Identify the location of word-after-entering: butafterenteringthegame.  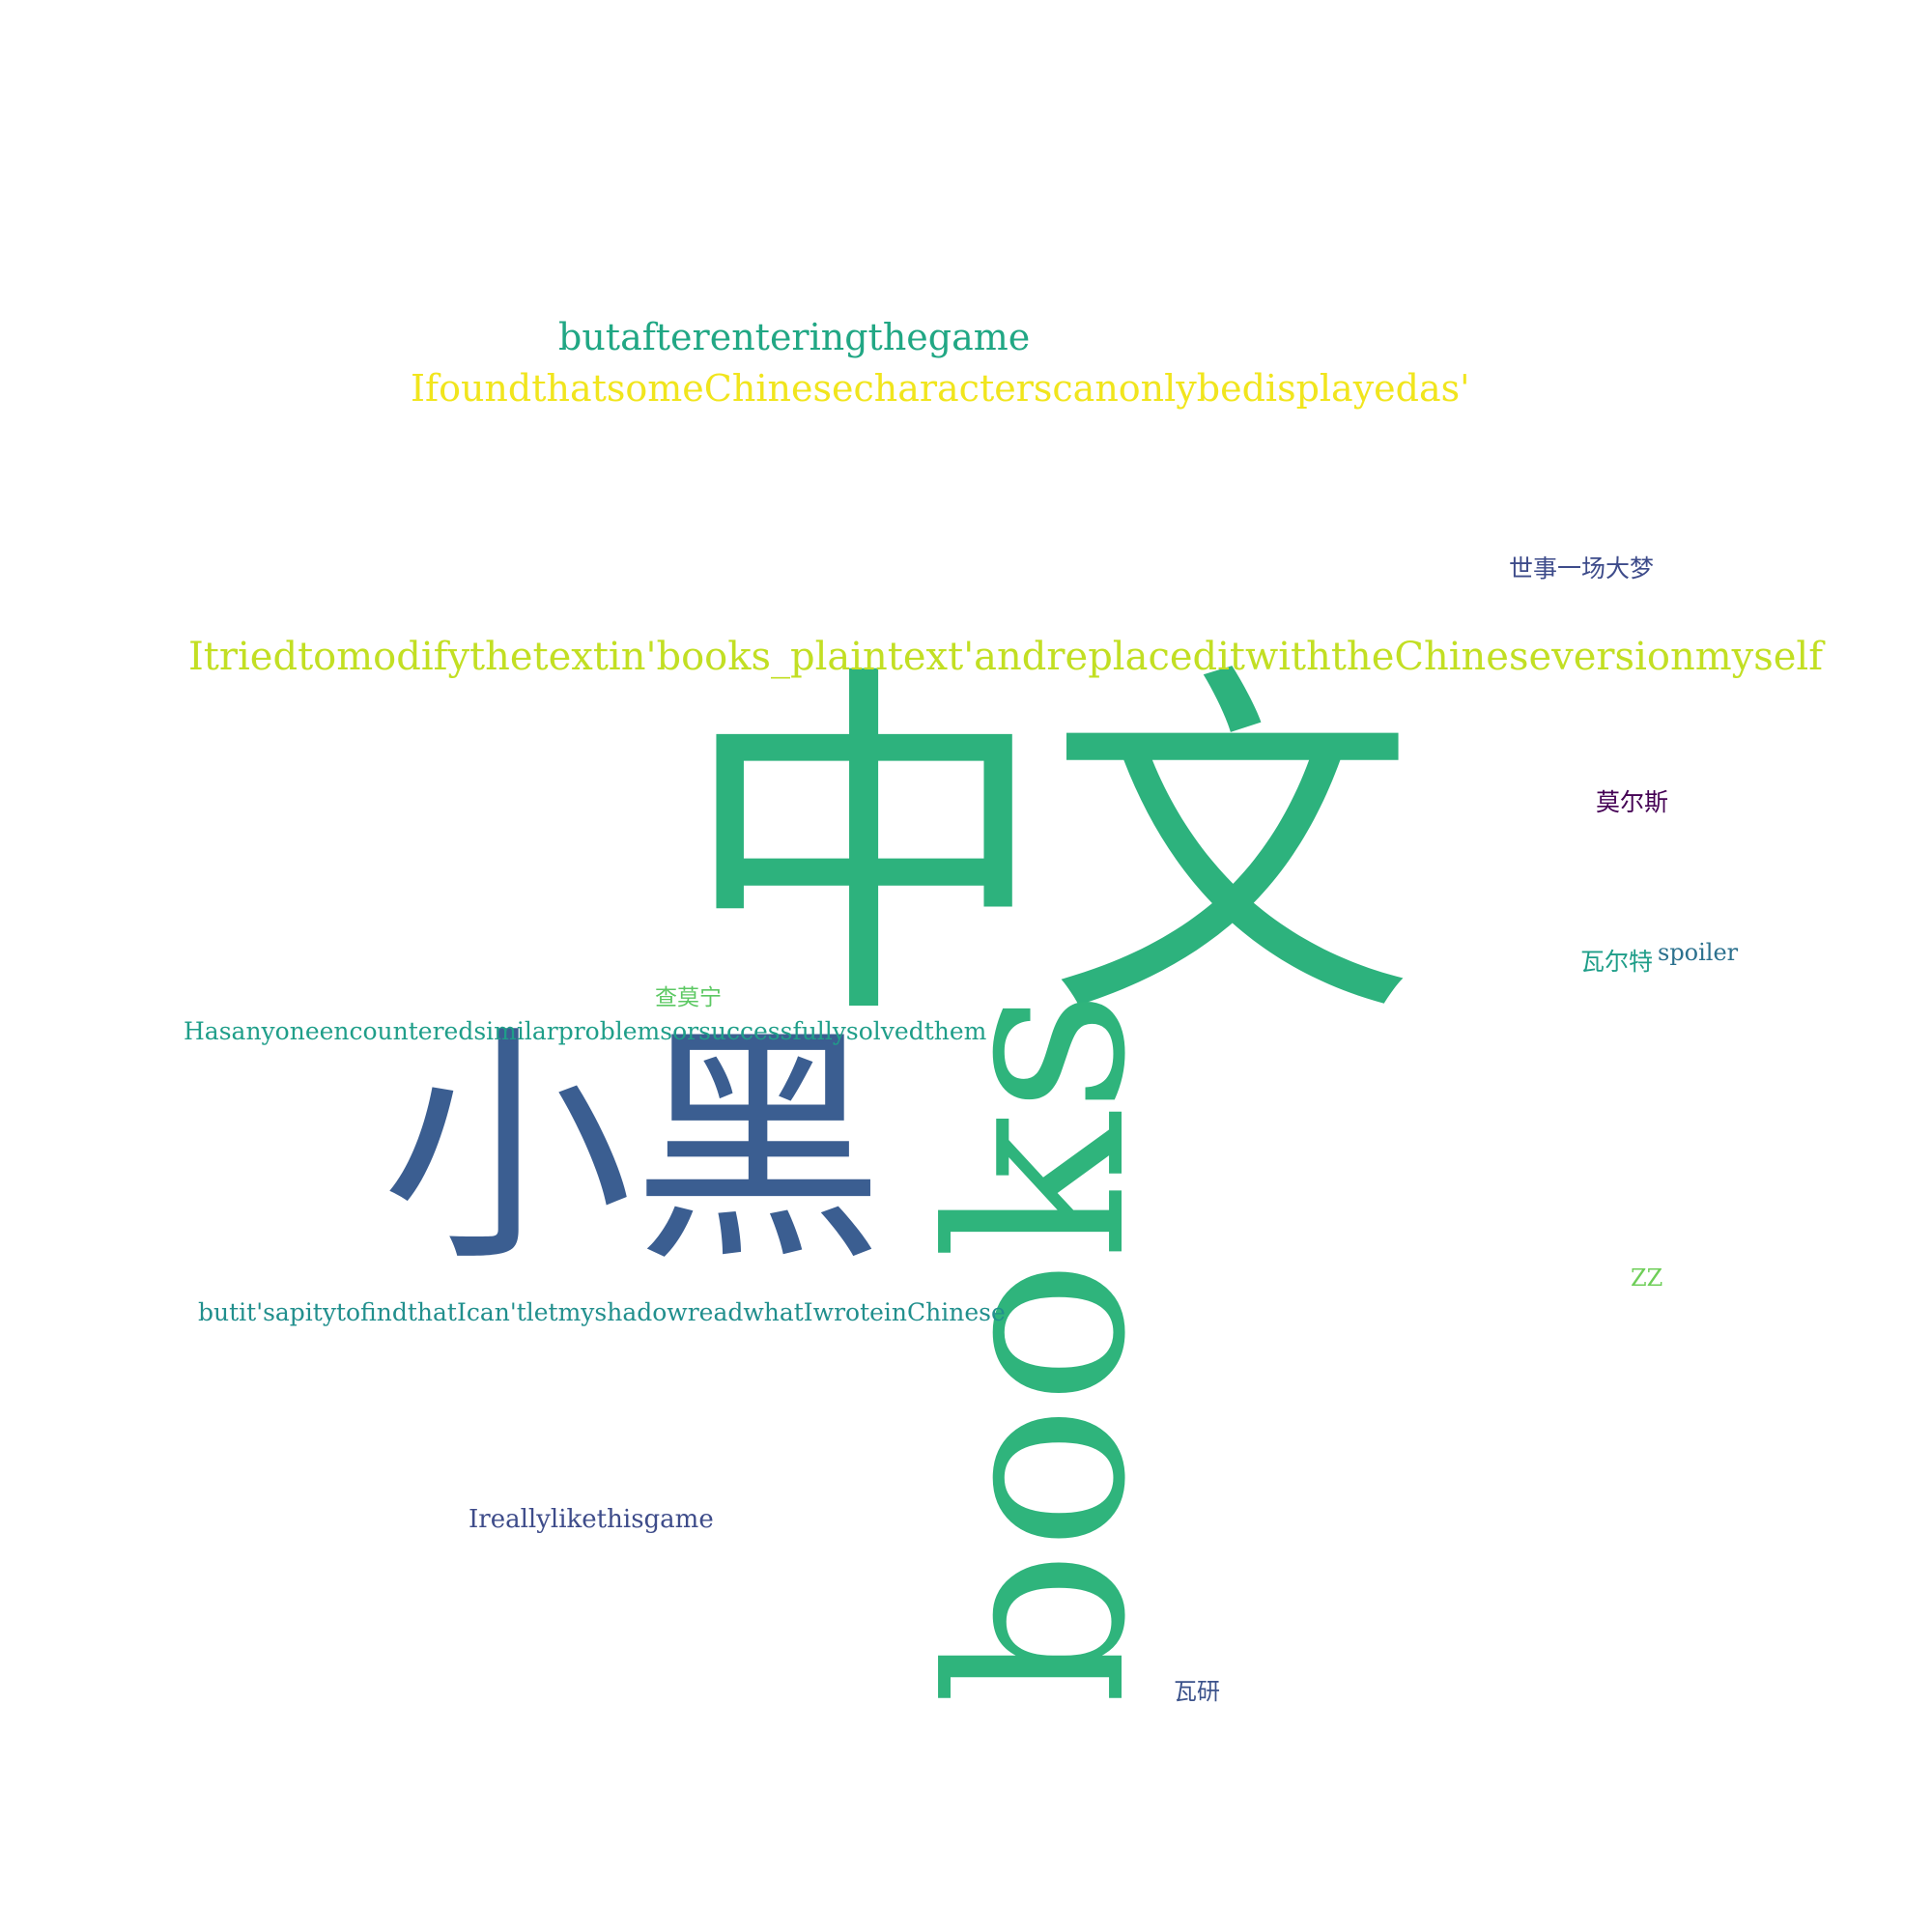
(794, 337).